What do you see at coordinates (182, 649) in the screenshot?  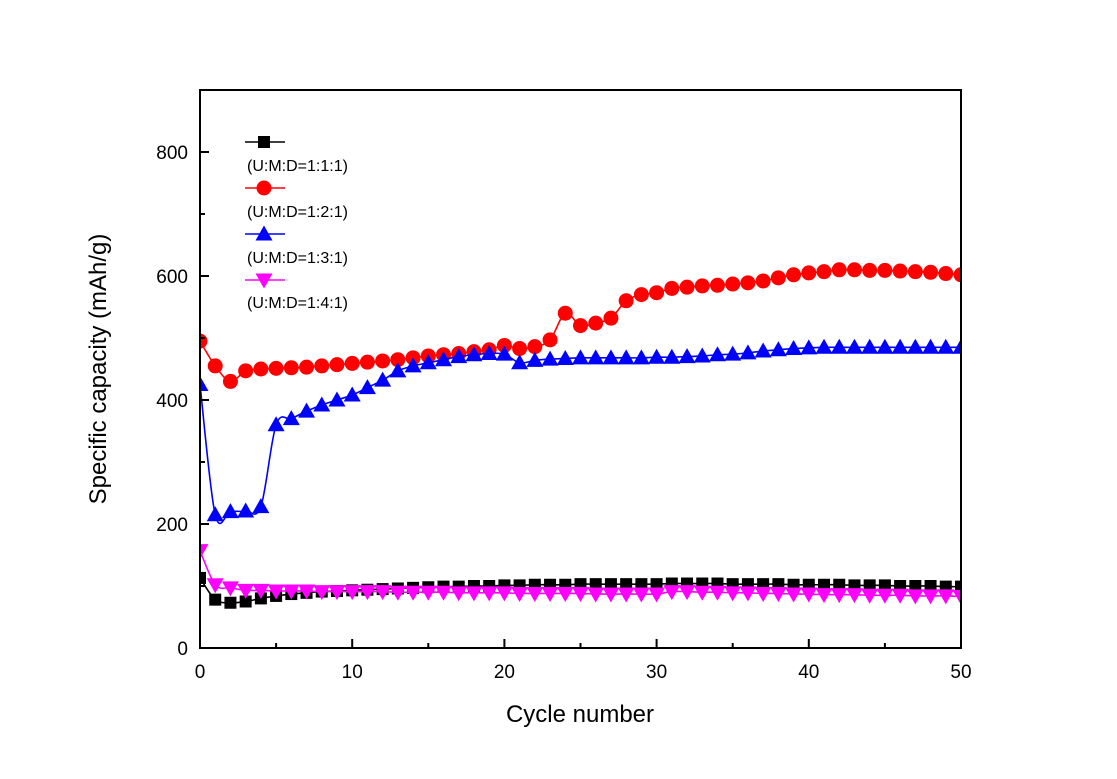 I see `y-tick-label: 0` at bounding box center [182, 649].